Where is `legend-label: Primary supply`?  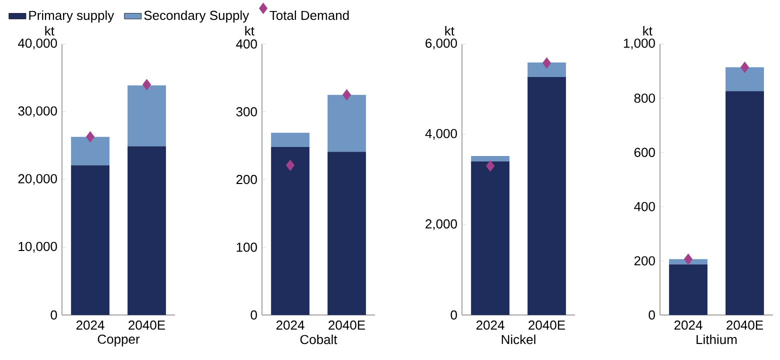
legend-label: Primary supply is located at coordinates (71, 16).